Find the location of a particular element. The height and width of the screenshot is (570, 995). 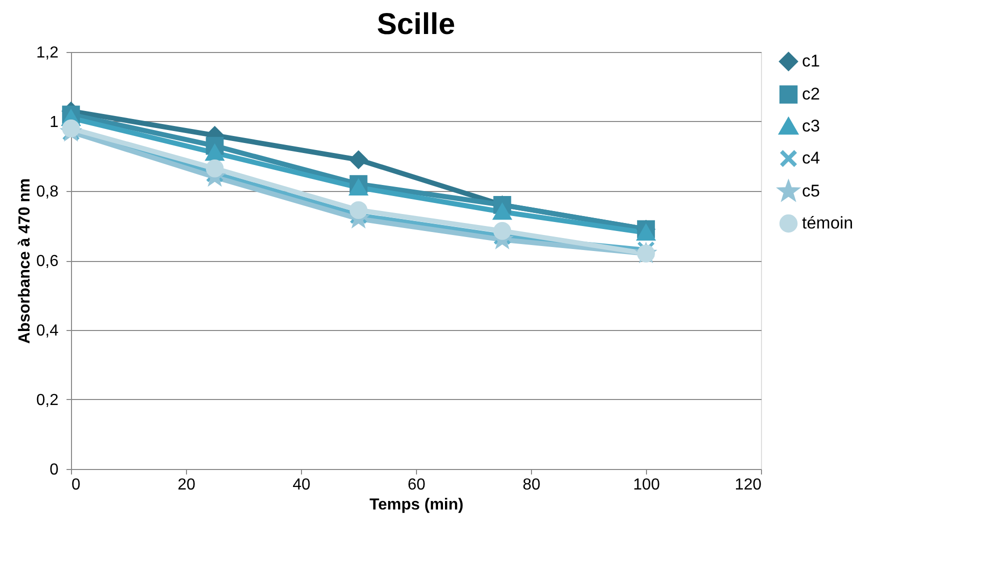

y-tick-label: 0,8 is located at coordinates (47, 192).